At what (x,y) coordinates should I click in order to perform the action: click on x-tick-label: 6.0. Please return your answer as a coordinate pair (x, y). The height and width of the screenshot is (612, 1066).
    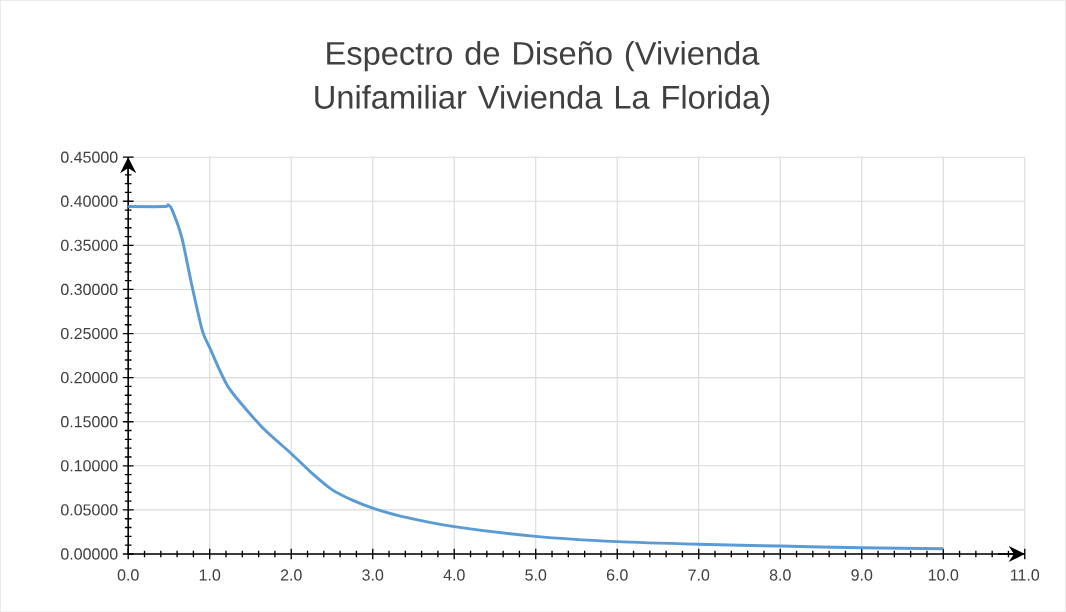
    Looking at the image, I should click on (617, 575).